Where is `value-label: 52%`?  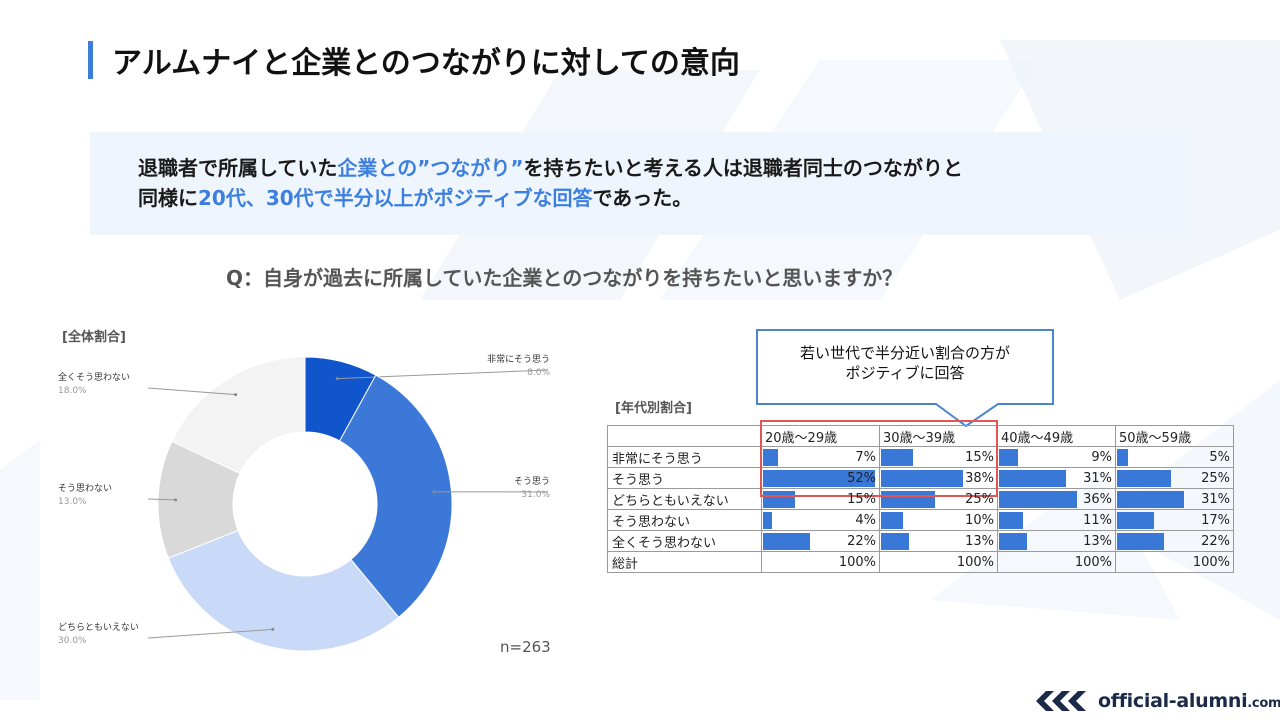
value-label: 52% is located at coordinates (861, 478).